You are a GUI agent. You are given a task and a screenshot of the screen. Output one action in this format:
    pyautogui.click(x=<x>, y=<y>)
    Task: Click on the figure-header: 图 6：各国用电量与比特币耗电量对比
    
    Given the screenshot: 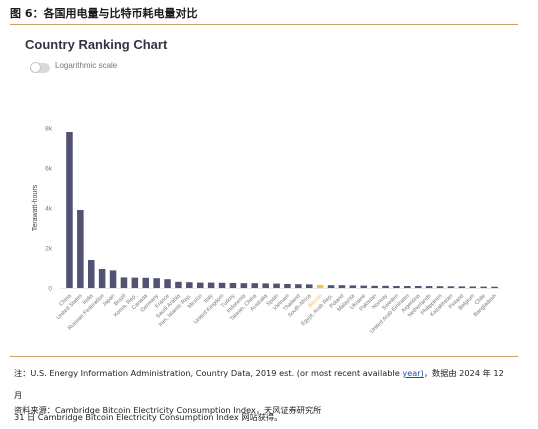 What is the action you would take?
    pyautogui.click(x=104, y=13)
    